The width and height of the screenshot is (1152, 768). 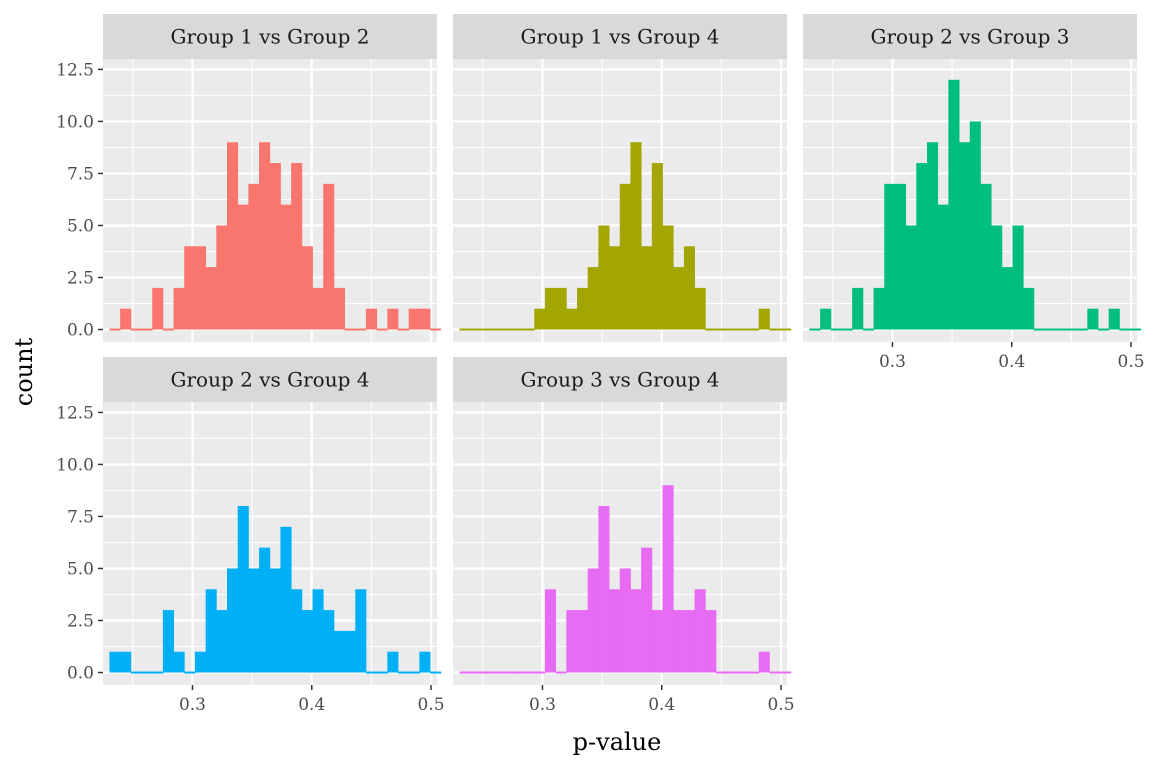 I want to click on facet-panel: Group 1 vs Group 2 0.0 2.5 5.0 7.5 10.0 12.5, so click(x=249, y=178).